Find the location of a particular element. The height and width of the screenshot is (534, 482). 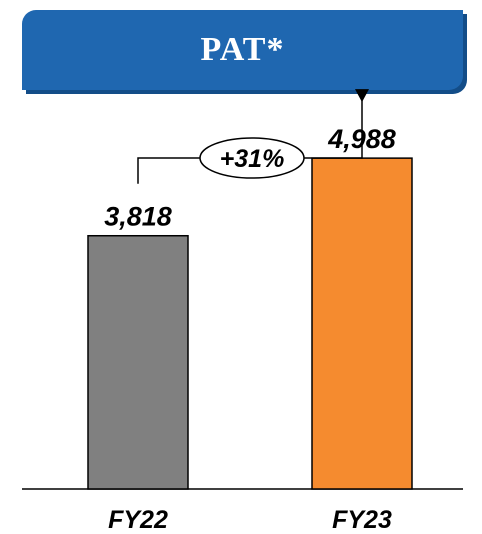

growth-badge-label: +31% is located at coordinates (252, 159).